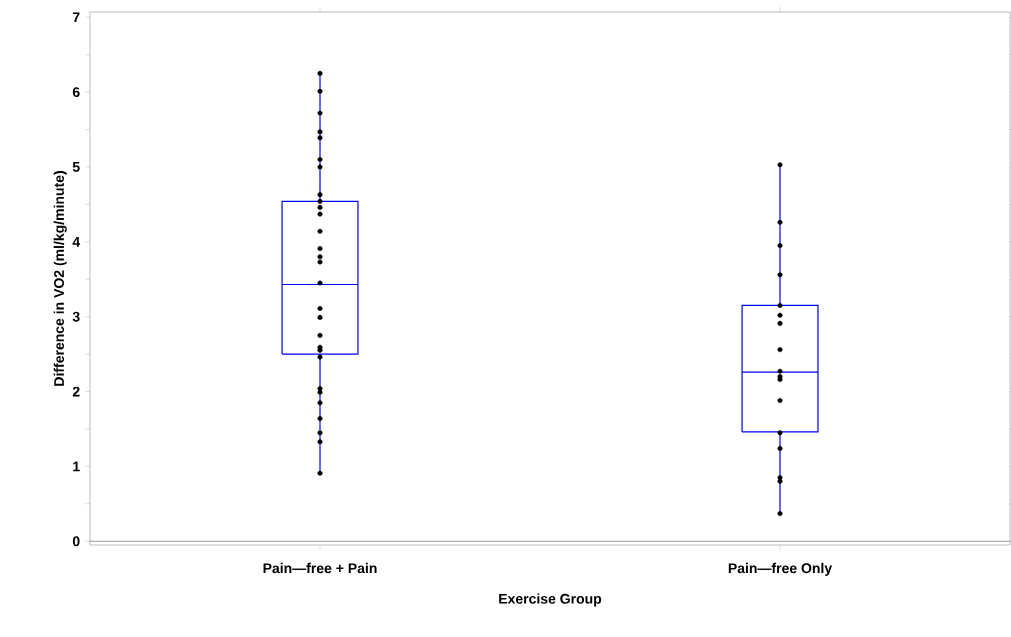 The width and height of the screenshot is (1011, 637). Describe the element at coordinates (780, 569) in the screenshot. I see `x-tick-label: Pain—free Only` at that location.